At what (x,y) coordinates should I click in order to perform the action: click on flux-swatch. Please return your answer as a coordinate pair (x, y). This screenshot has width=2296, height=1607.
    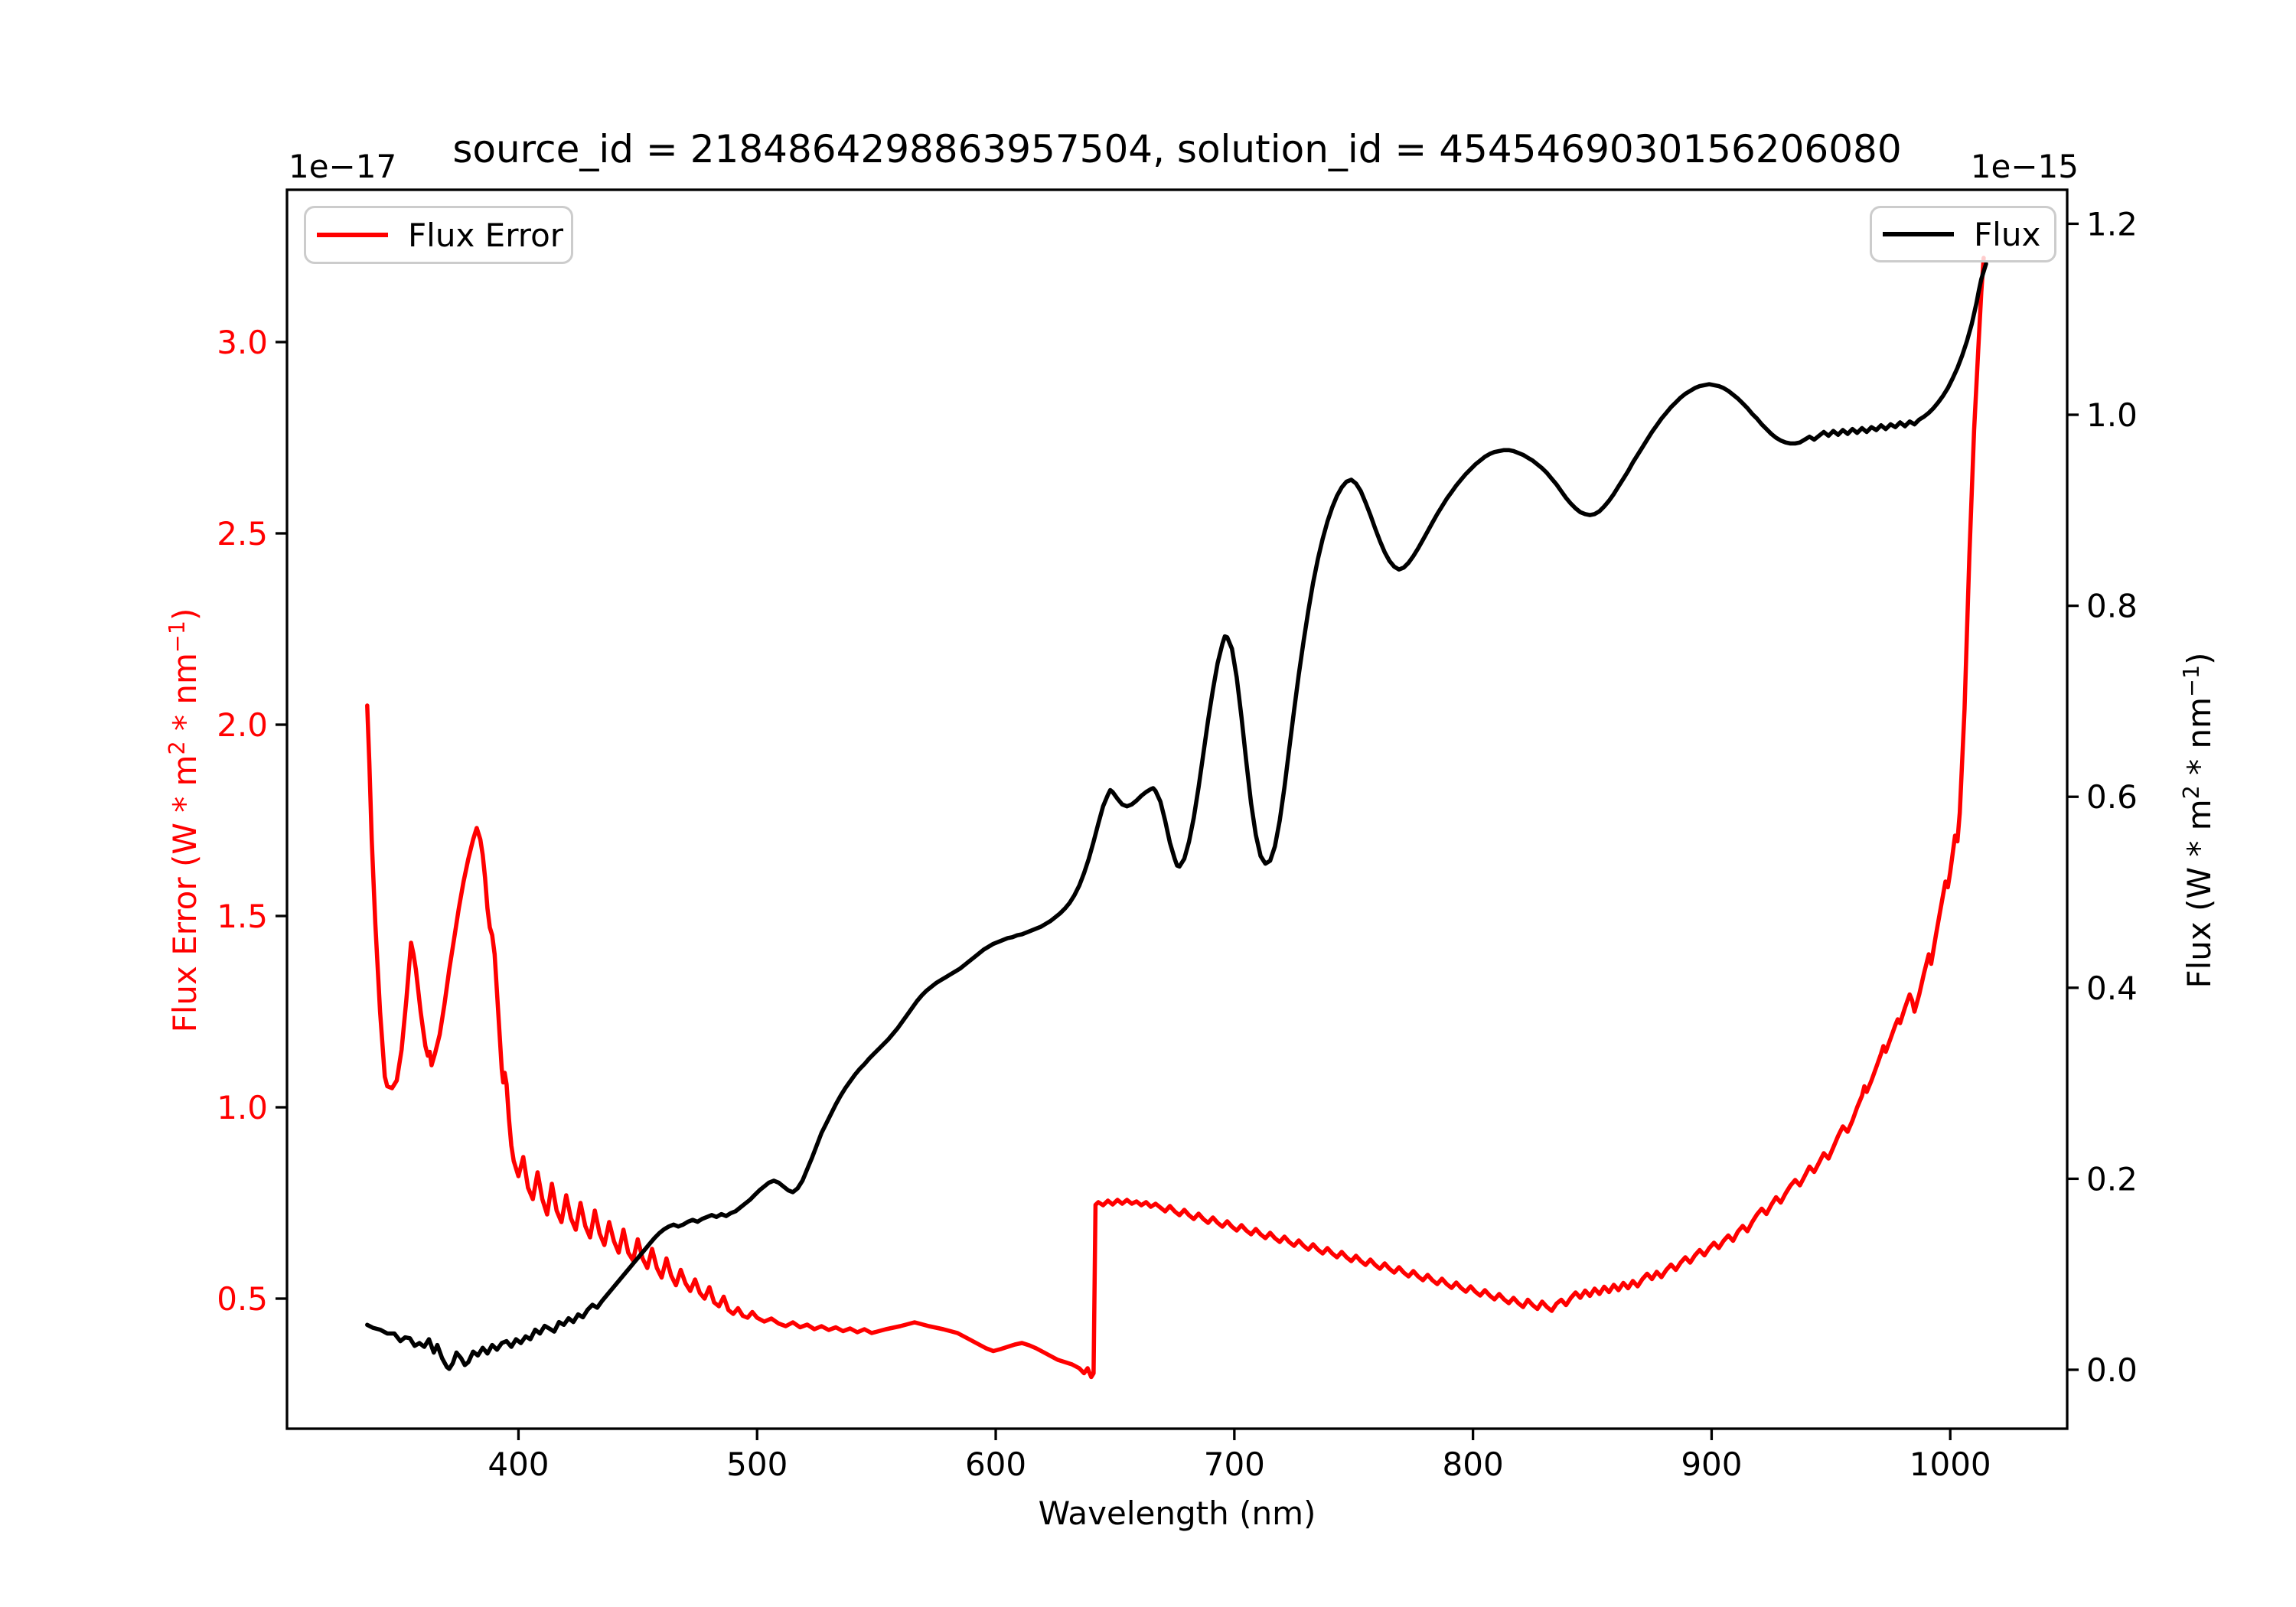
    Looking at the image, I should click on (1918, 234).